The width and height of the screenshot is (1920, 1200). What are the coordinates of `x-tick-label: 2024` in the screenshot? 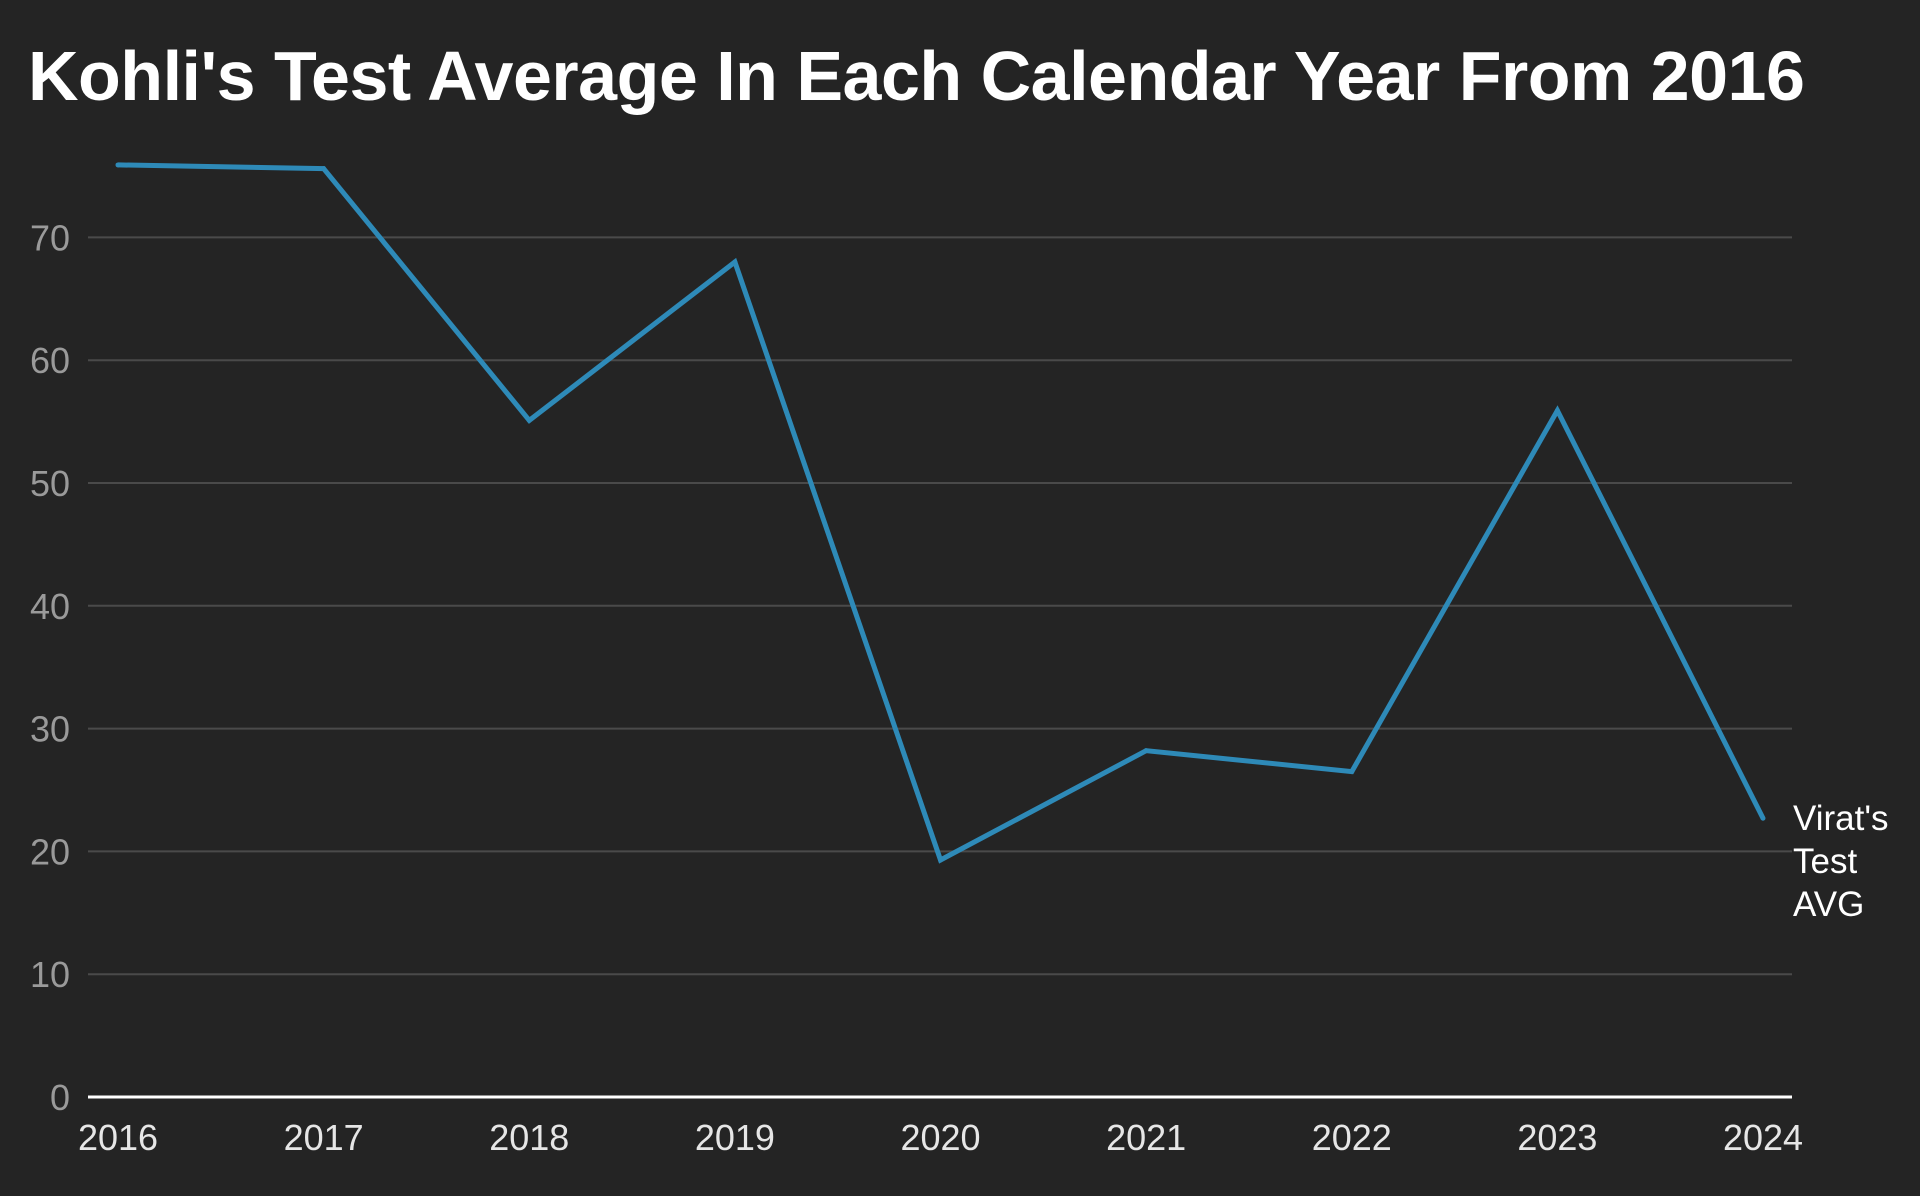 It's located at (1763, 1137).